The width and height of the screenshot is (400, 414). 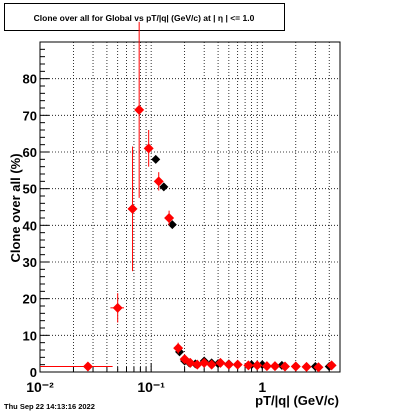 I want to click on y-tick-label: 0, so click(x=33, y=372).